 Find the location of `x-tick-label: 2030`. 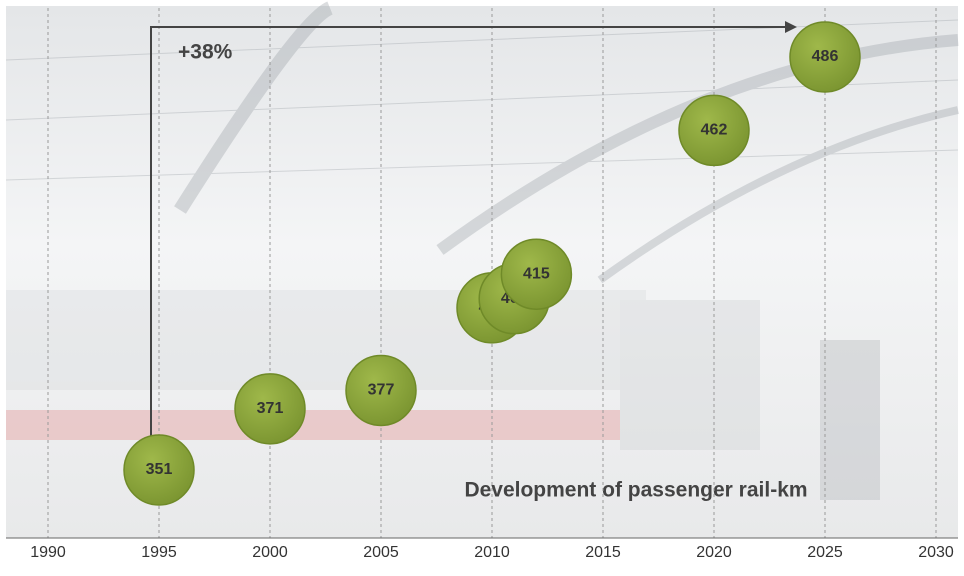

x-tick-label: 2030 is located at coordinates (936, 552).